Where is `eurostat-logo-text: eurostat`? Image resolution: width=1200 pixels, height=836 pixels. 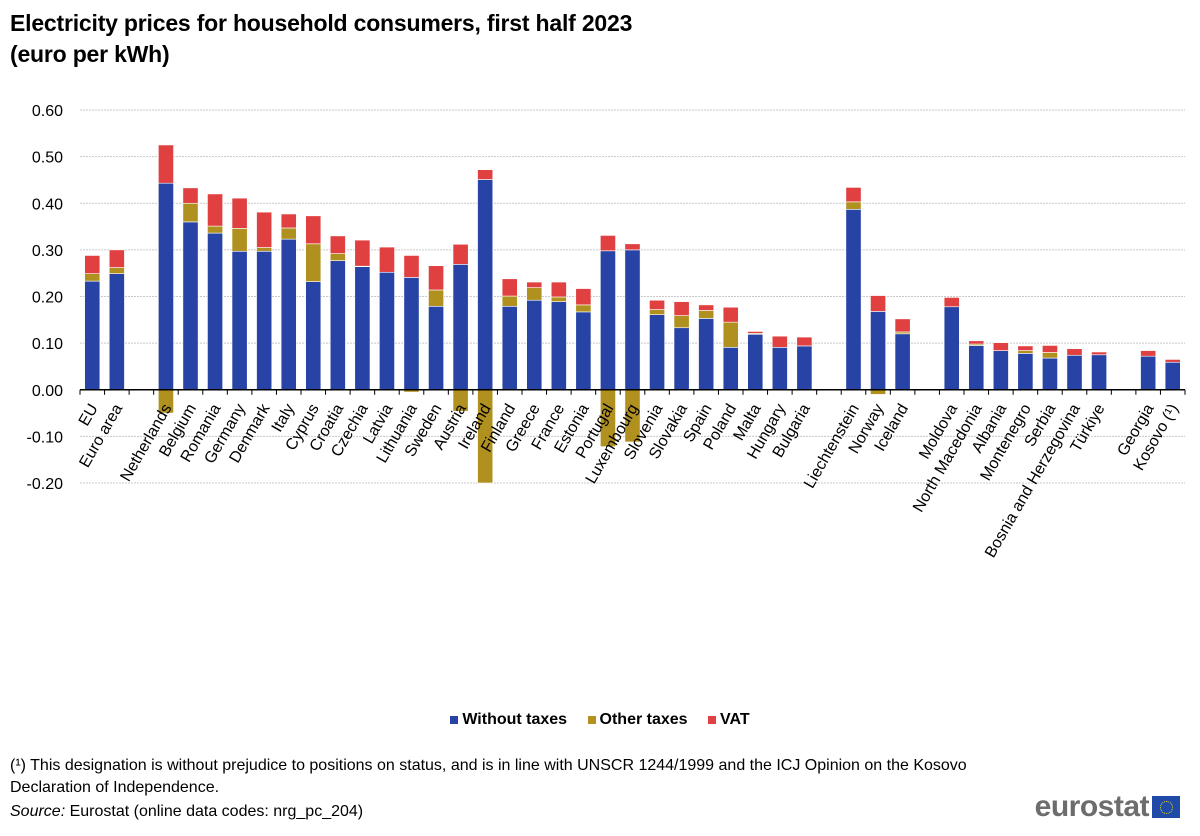
eurostat-logo-text: eurostat is located at coordinates (1092, 806).